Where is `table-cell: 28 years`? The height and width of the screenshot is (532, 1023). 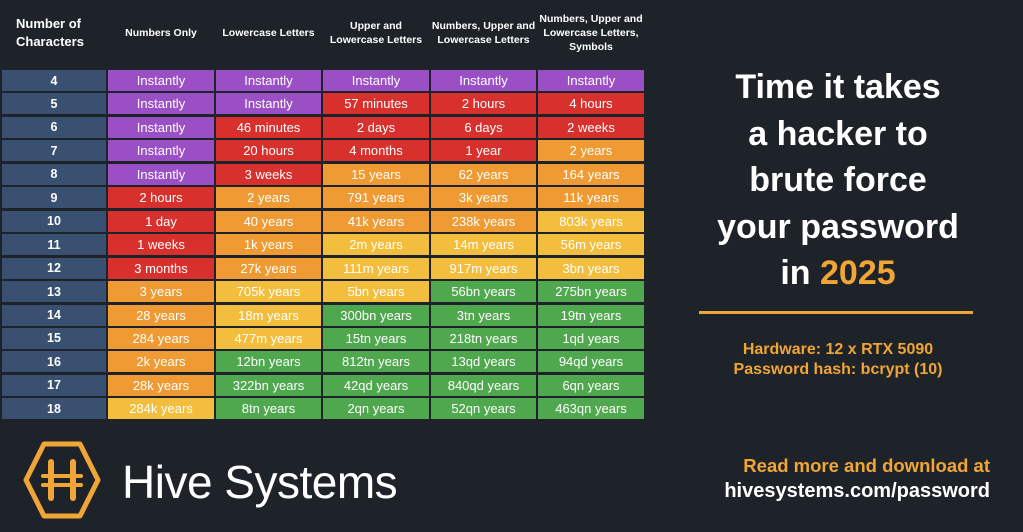
table-cell: 28 years is located at coordinates (161, 315).